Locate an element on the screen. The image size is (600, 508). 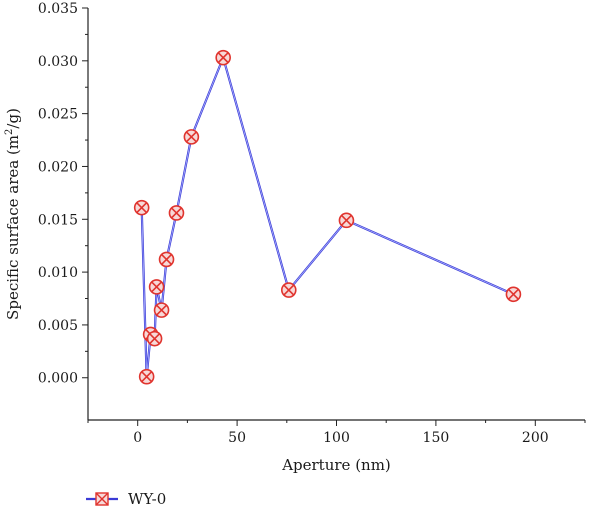
y-tick-label: 0.000 is located at coordinates (58, 379).